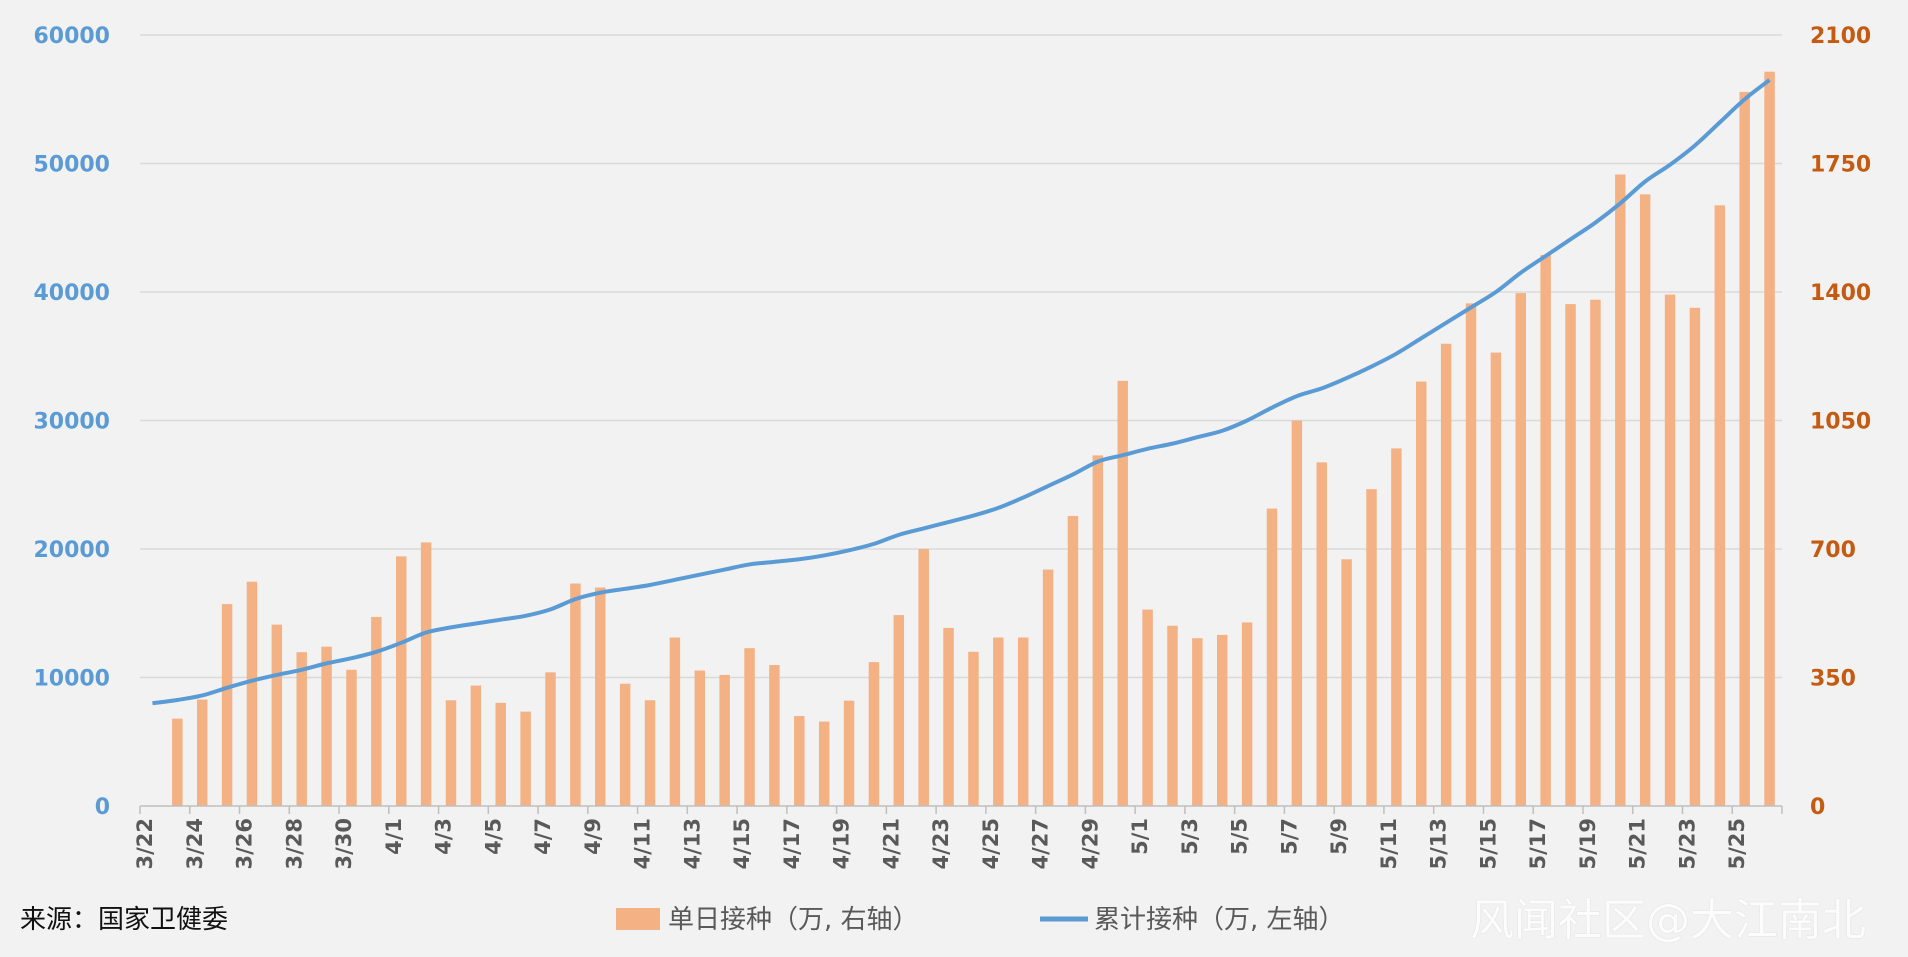  What do you see at coordinates (973, 728) in the screenshot?
I see `bar-4/24` at bounding box center [973, 728].